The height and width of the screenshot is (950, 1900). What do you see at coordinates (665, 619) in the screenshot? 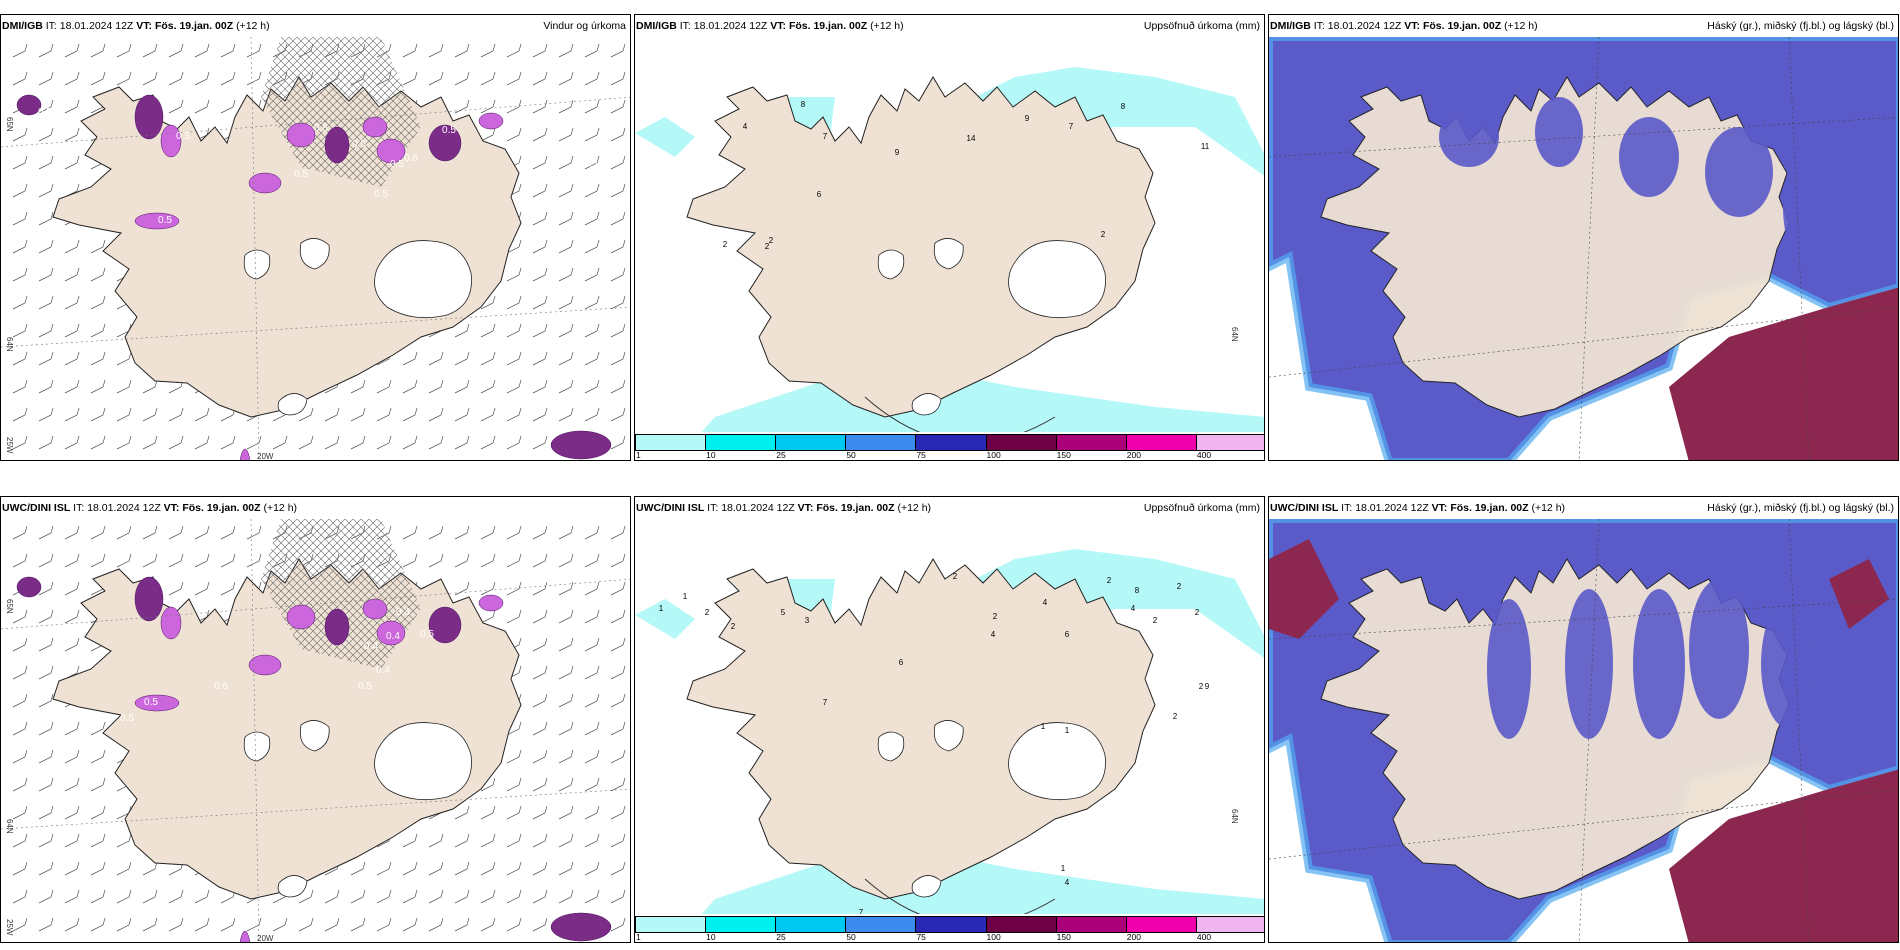
I see `precip-accum-area` at bounding box center [665, 619].